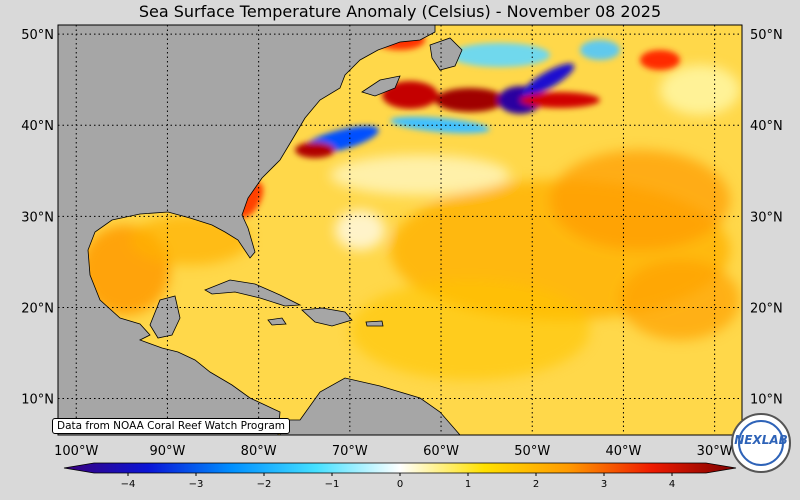 The height and width of the screenshot is (500, 800). Describe the element at coordinates (766, 126) in the screenshot. I see `lat-label-right: 40°N` at that location.